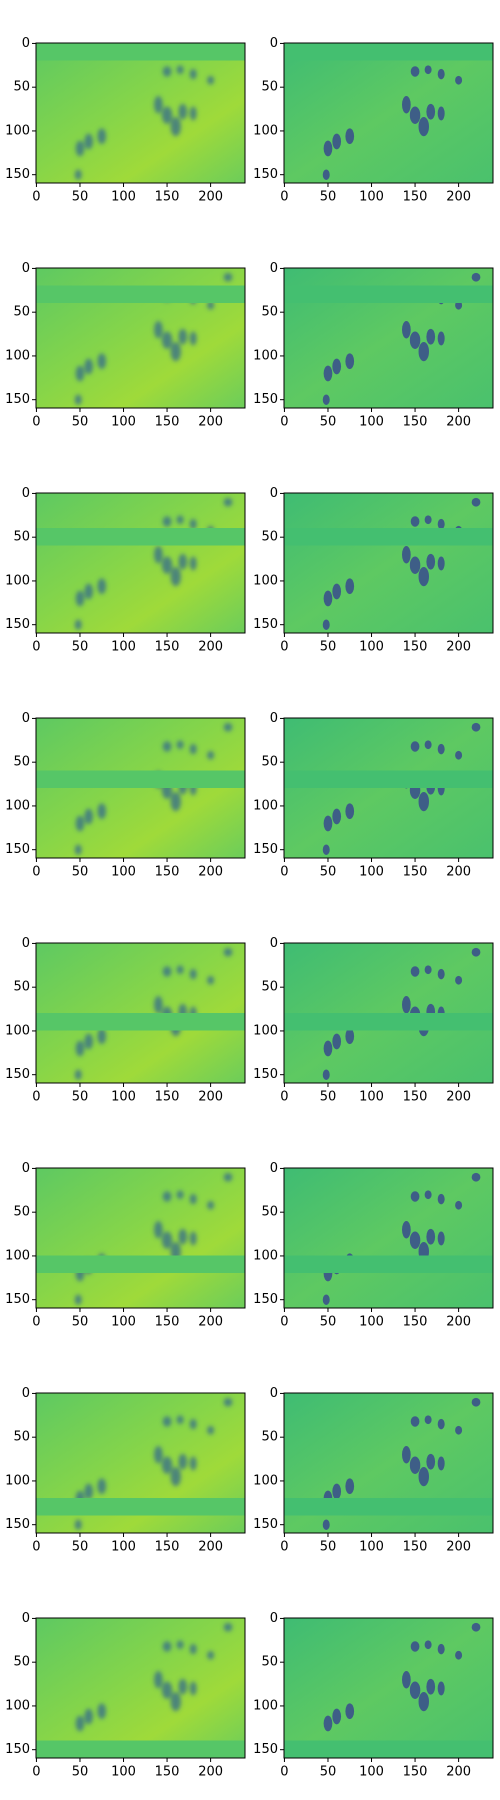 This screenshot has height=1800, width=500. Describe the element at coordinates (371, 1547) in the screenshot. I see `x-tick-label: 100` at that location.